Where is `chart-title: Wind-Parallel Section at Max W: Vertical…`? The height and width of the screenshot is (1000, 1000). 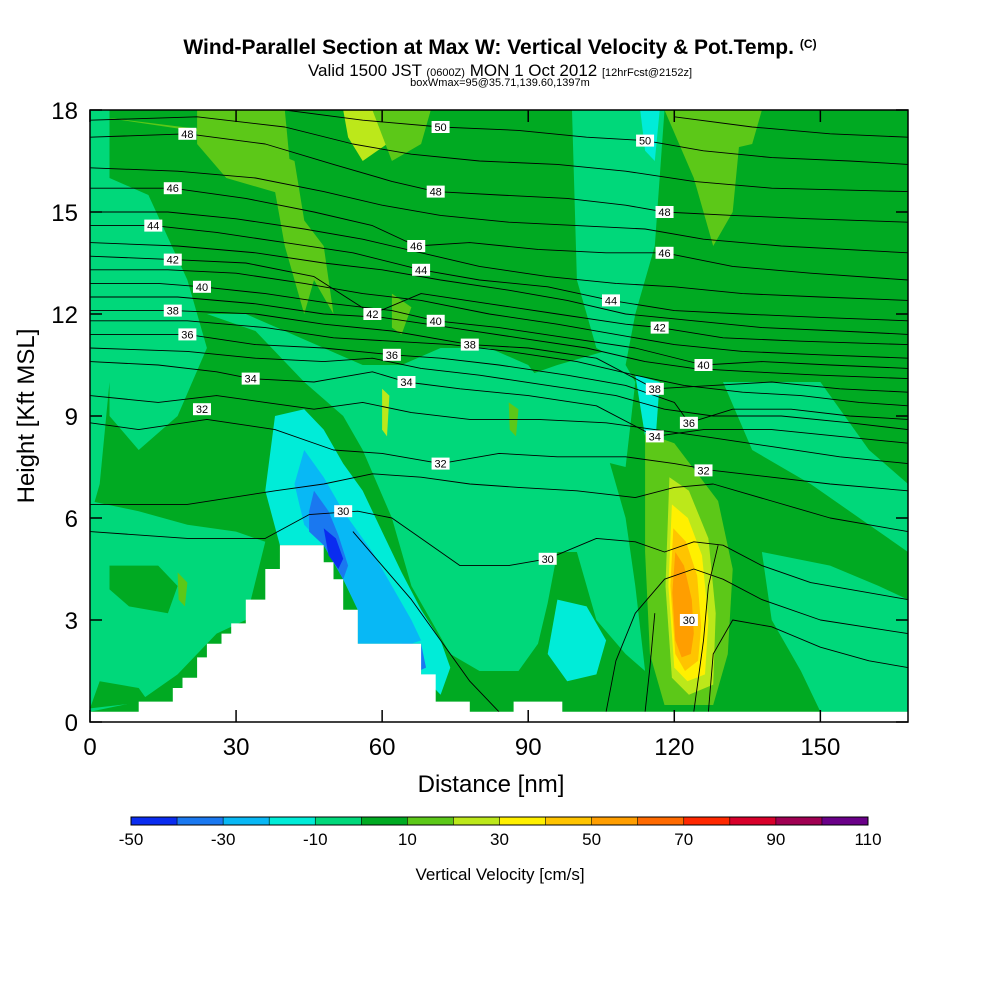
chart-title: Wind-Parallel Section at Max W: Vertical… is located at coordinates (500, 48).